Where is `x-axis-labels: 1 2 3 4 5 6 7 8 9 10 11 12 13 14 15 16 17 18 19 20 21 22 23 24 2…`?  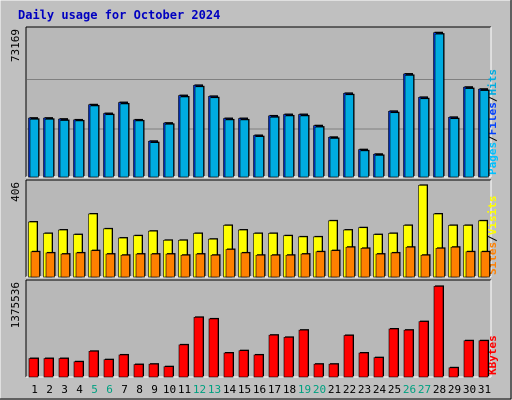 x-axis-labels: 1 2 3 4 5 6 7 8 9 10 11 12 13 14 15 16 17 18 19 20 21 22 23 24 2… is located at coordinates (261, 389).